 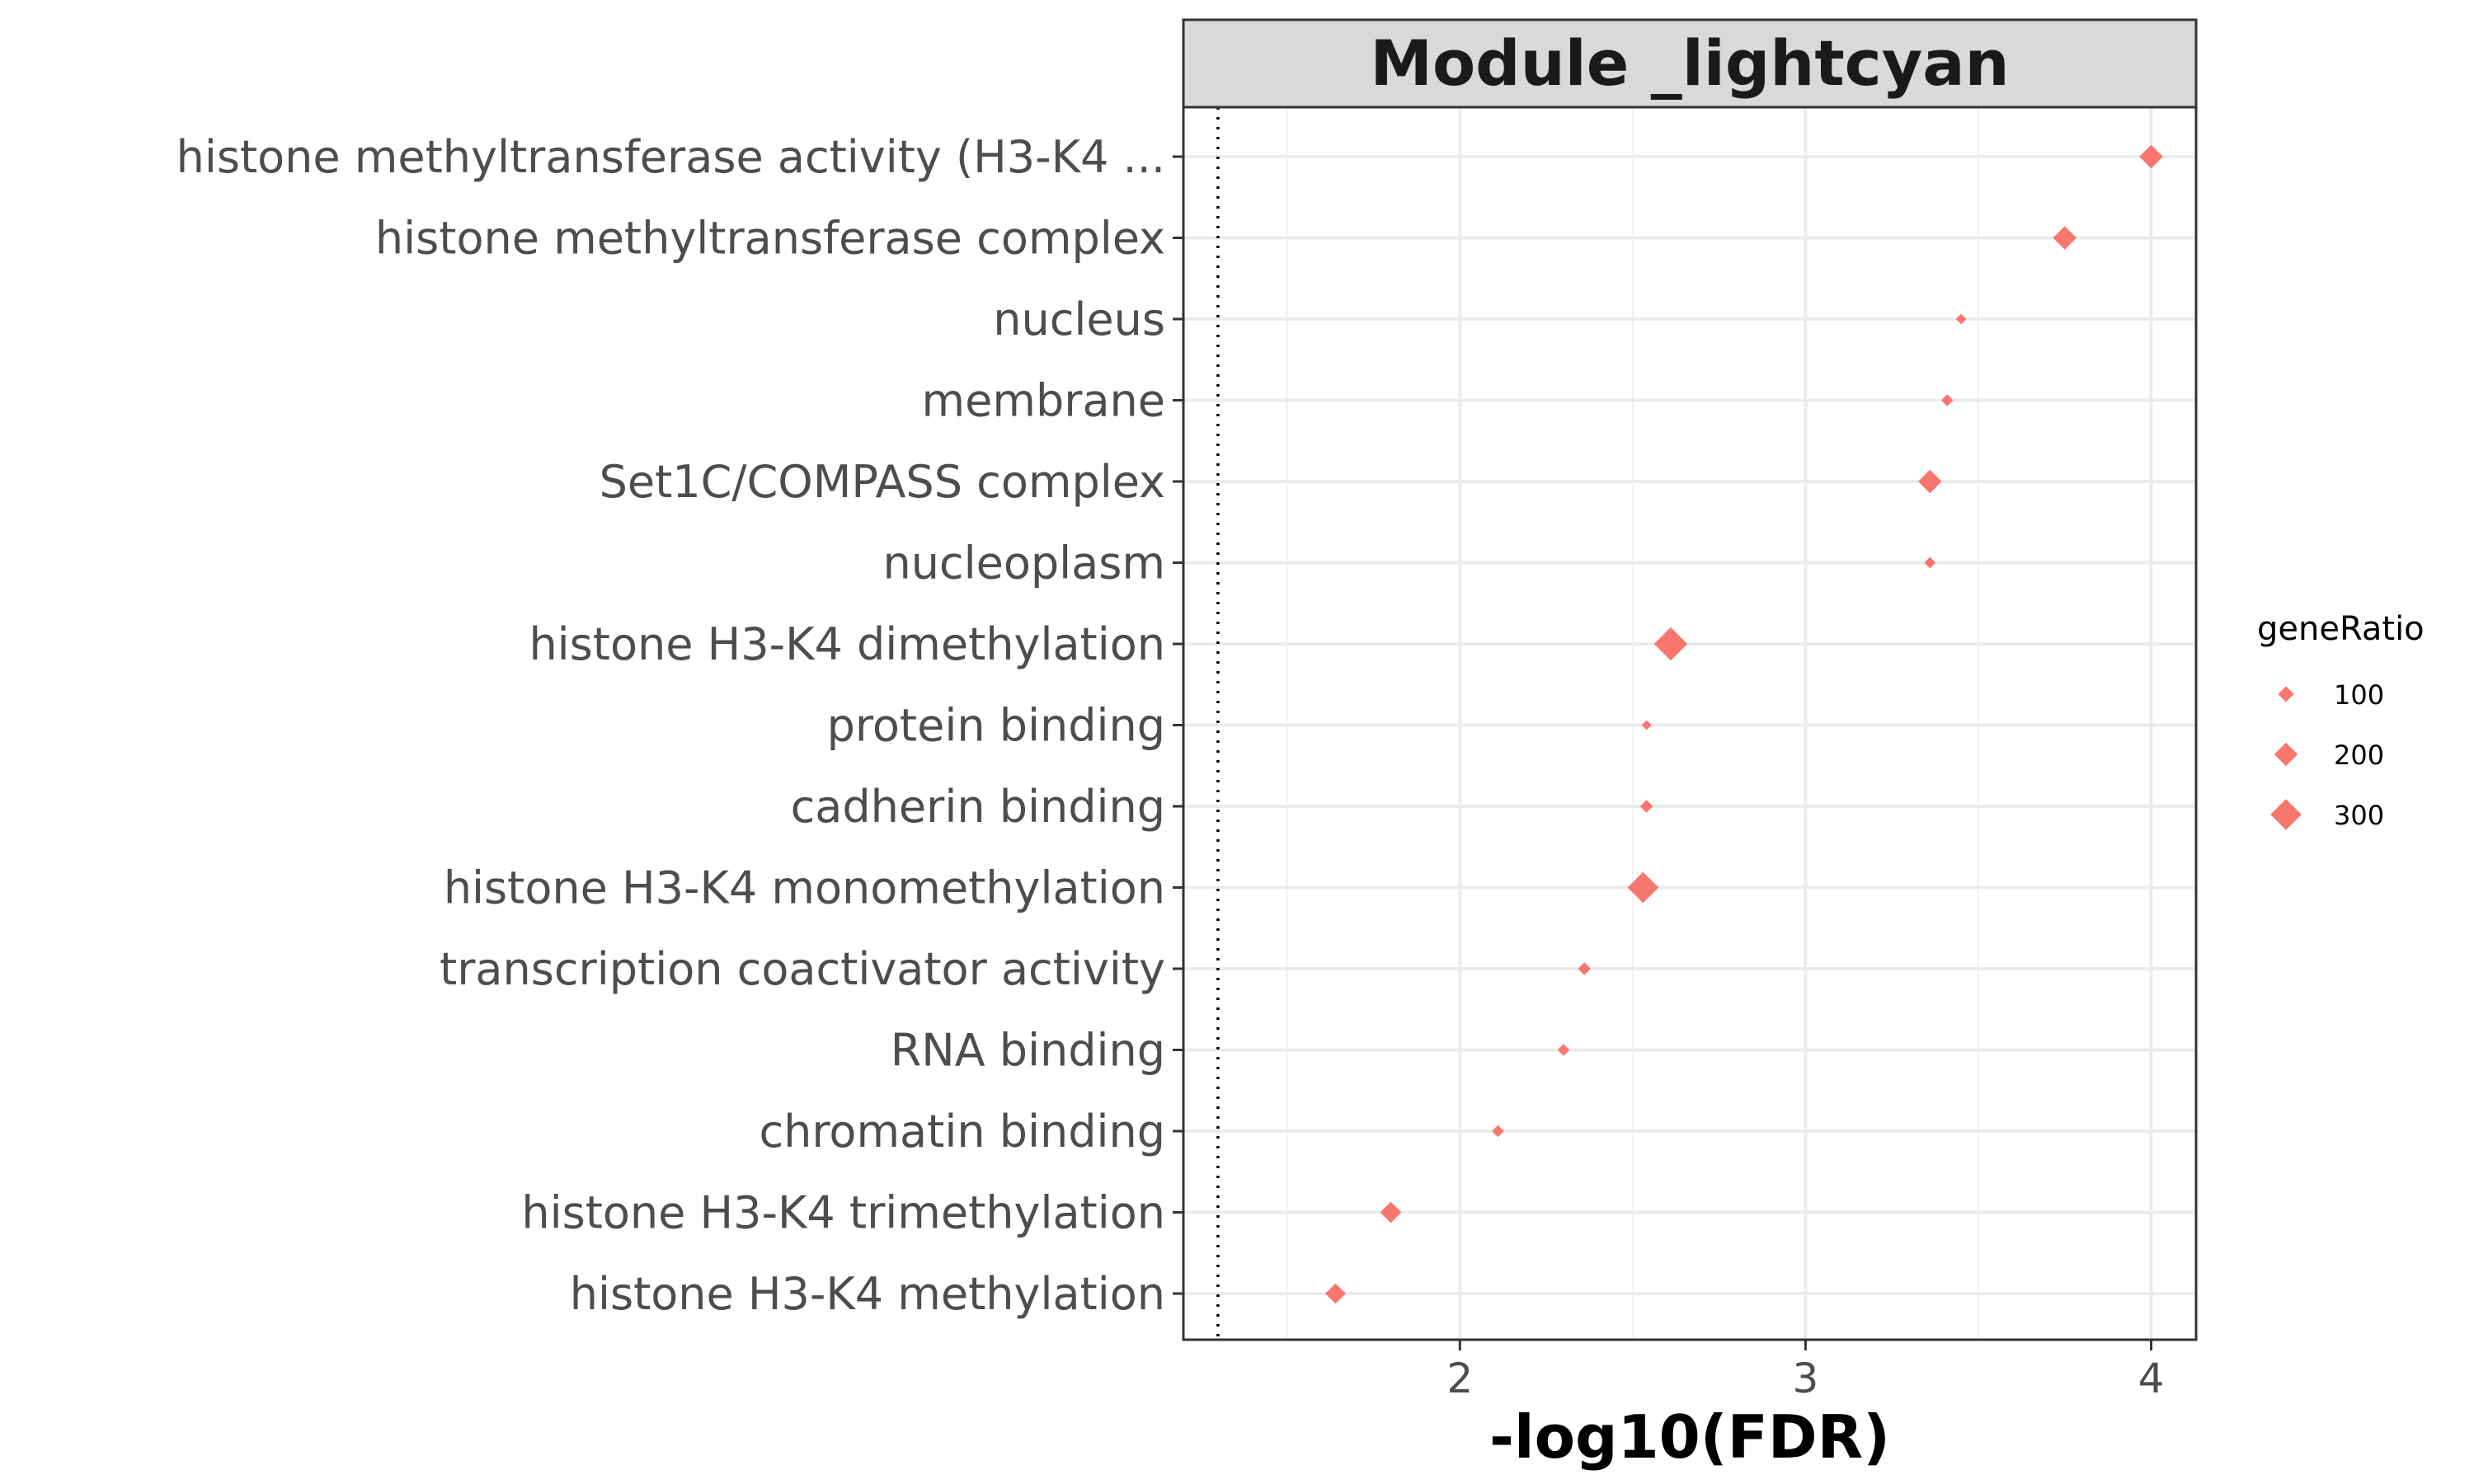 What do you see at coordinates (1689, 1437) in the screenshot?
I see `x-axis-title: -log10(FDR)` at bounding box center [1689, 1437].